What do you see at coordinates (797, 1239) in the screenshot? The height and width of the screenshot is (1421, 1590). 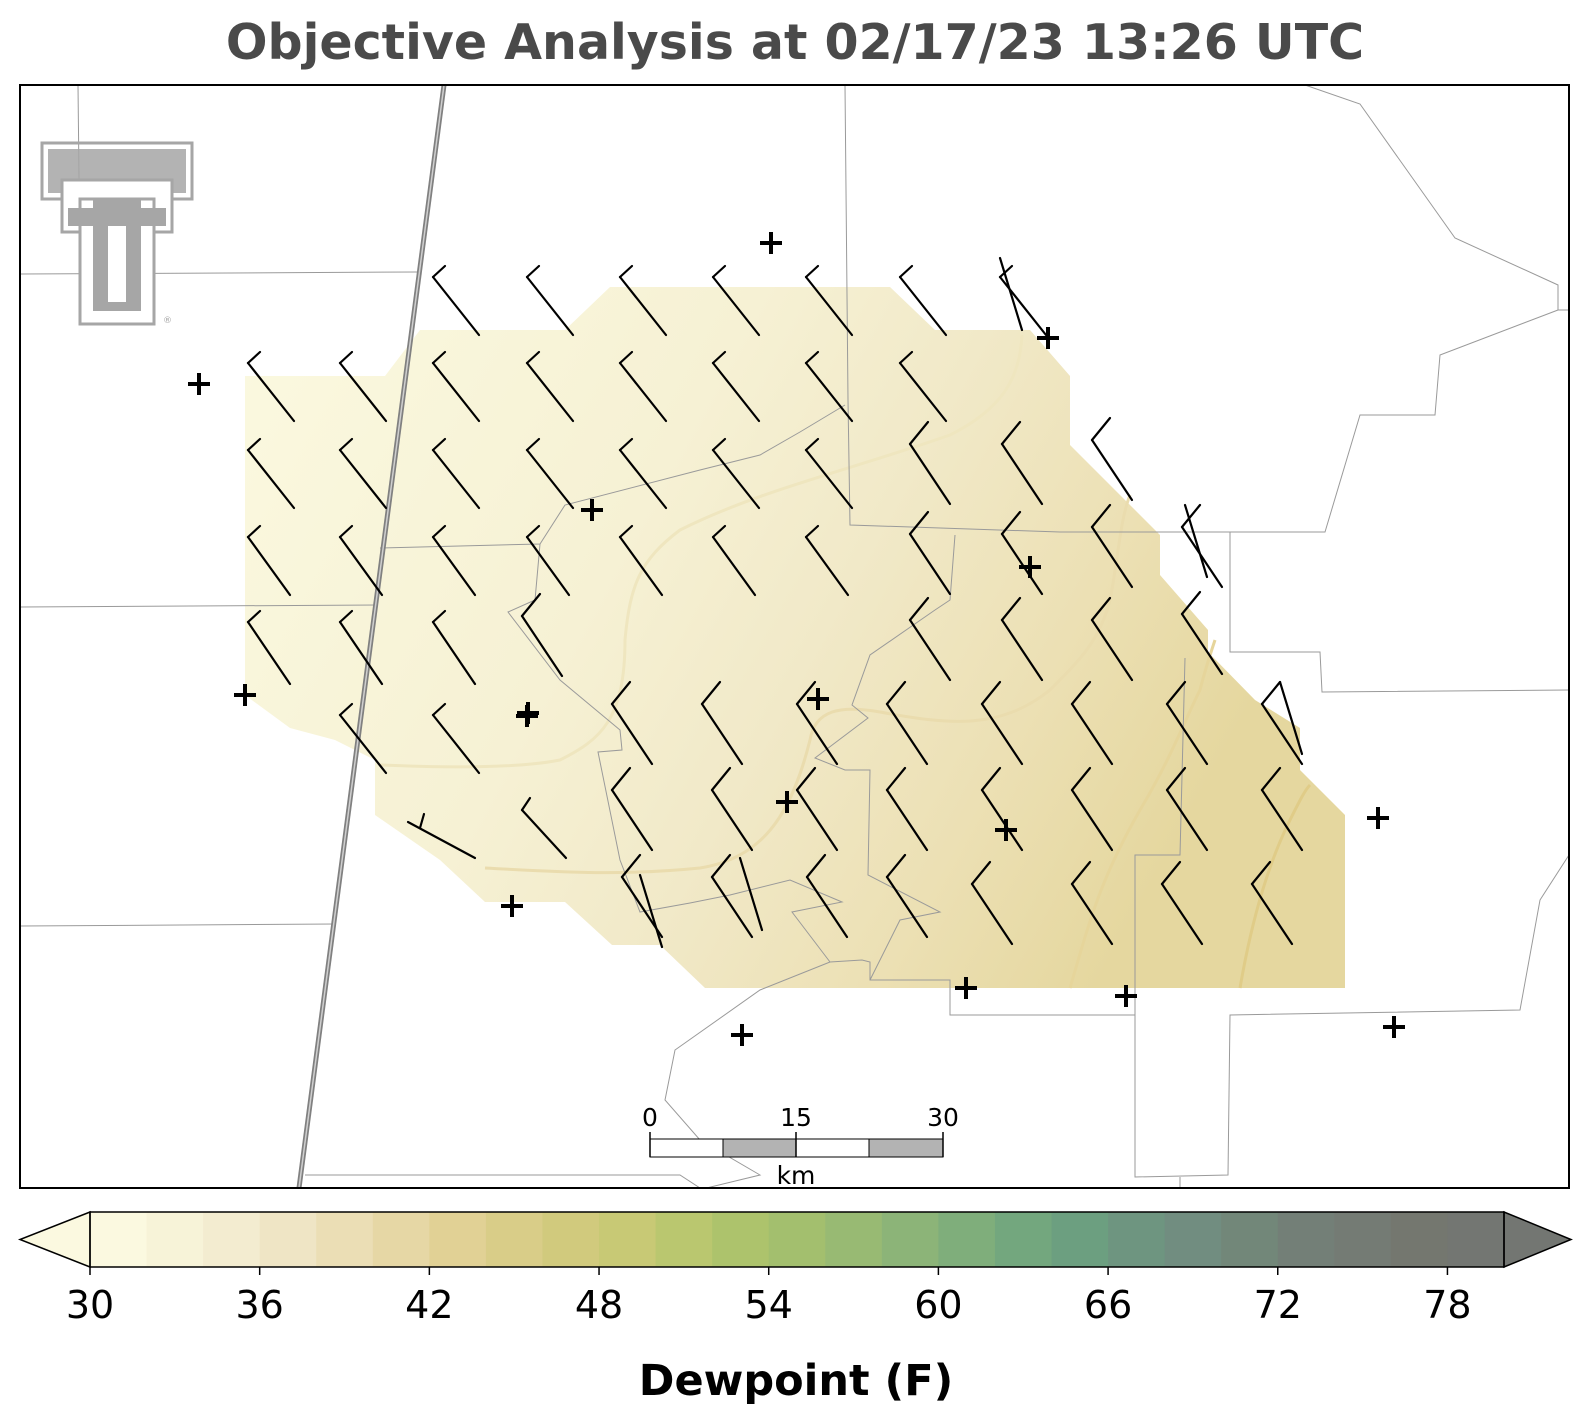 I see `colorbar-outline` at bounding box center [797, 1239].